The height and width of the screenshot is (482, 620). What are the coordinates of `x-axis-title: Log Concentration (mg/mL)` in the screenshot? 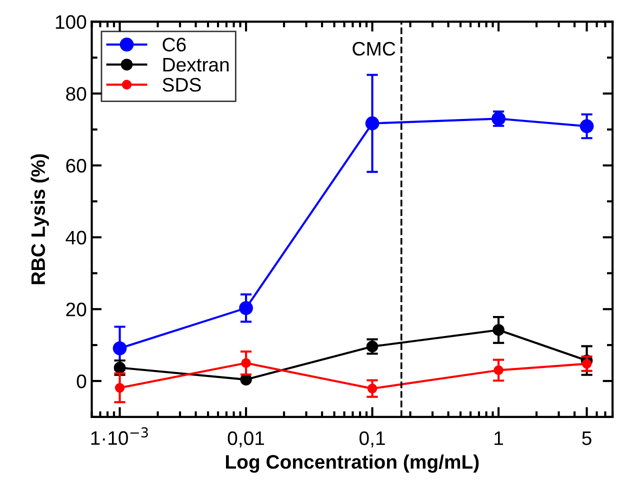 It's located at (352, 463).